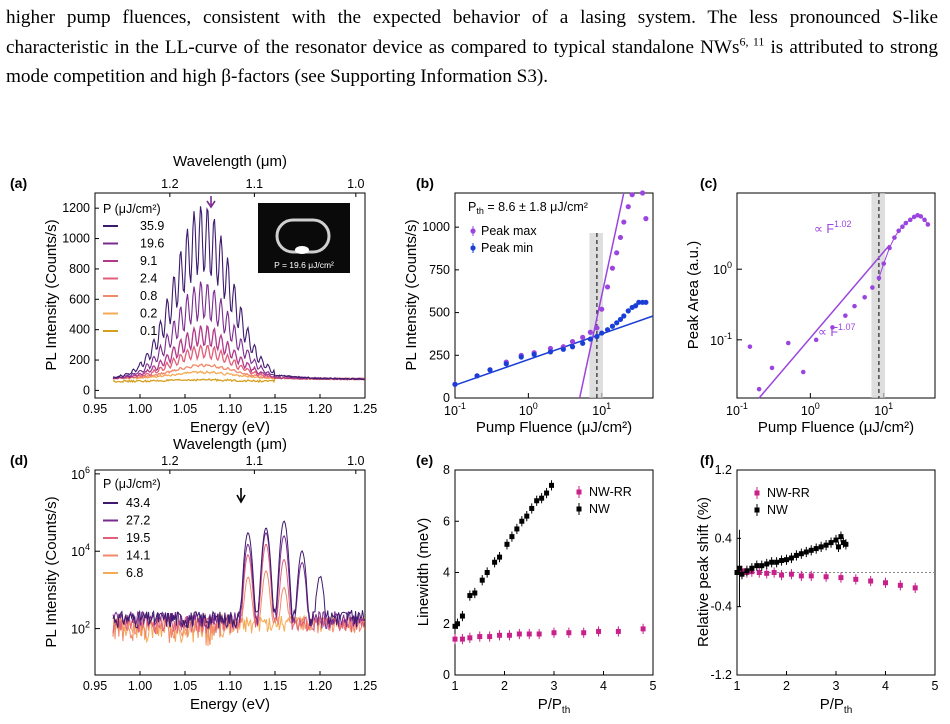 This screenshot has height=724, width=950. What do you see at coordinates (148, 279) in the screenshot?
I see `a-legend-entry: 2.4` at bounding box center [148, 279].